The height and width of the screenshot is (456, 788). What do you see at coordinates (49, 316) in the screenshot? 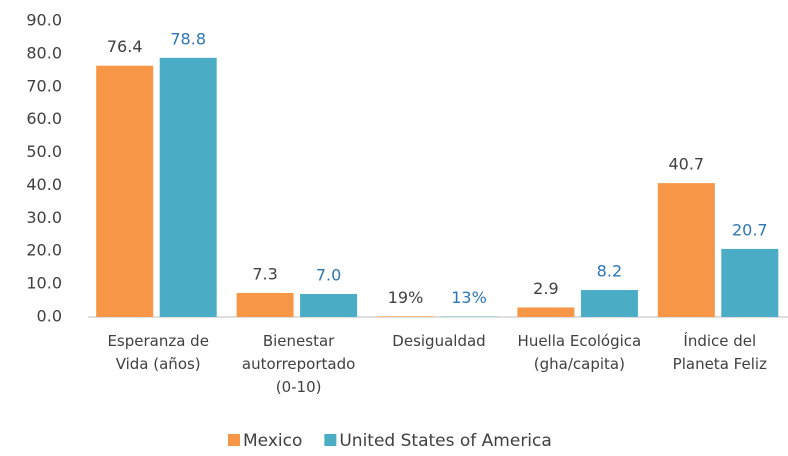
I see `y-tick-label: 0.0` at bounding box center [49, 316].